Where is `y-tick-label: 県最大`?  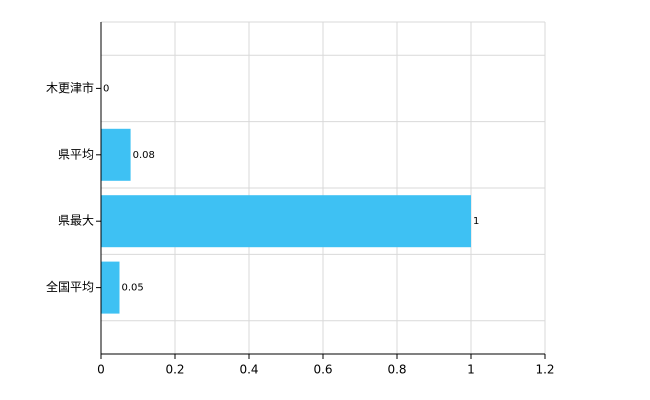 y-tick-label: 県最大 is located at coordinates (76, 221).